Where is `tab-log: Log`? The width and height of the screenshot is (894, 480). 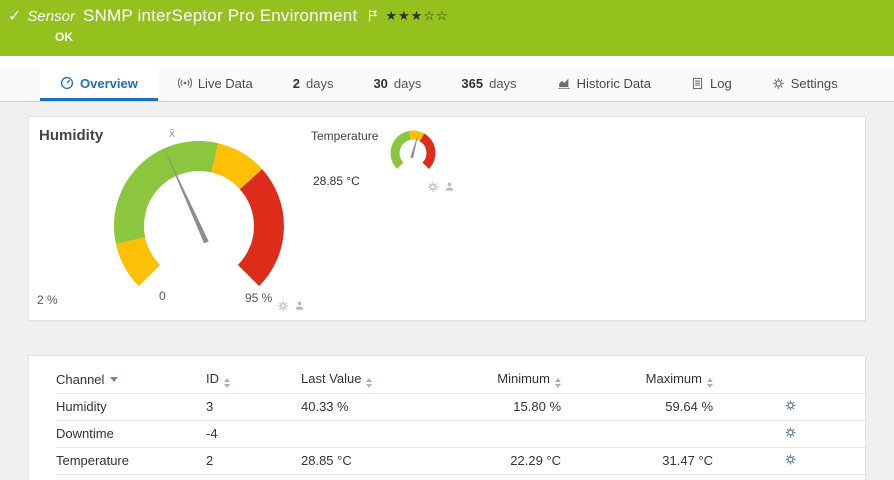 tab-log: Log is located at coordinates (711, 84).